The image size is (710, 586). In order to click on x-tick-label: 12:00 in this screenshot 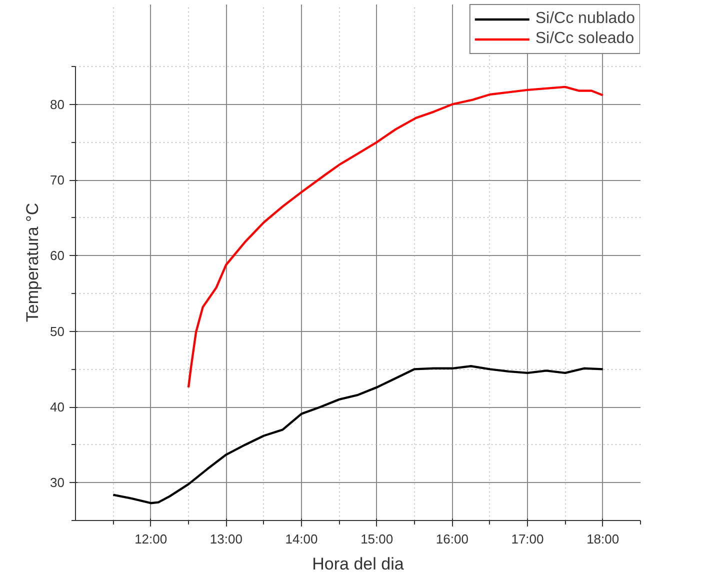, I will do `click(151, 539)`.